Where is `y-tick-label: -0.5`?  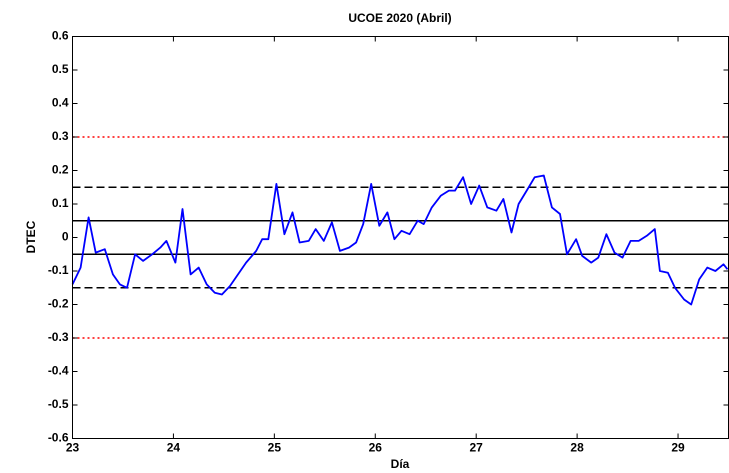
y-tick-label: -0.5 is located at coordinates (58, 404).